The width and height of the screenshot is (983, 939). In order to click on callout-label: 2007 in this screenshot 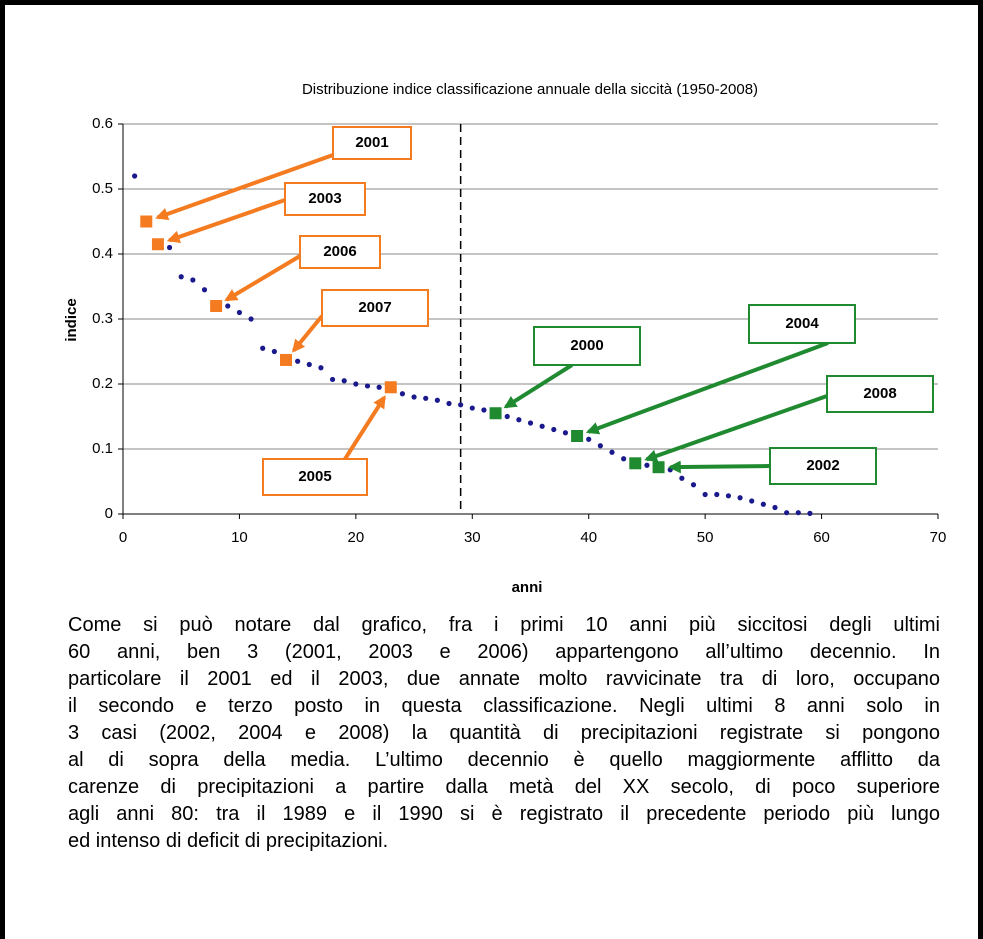, I will do `click(374, 307)`.